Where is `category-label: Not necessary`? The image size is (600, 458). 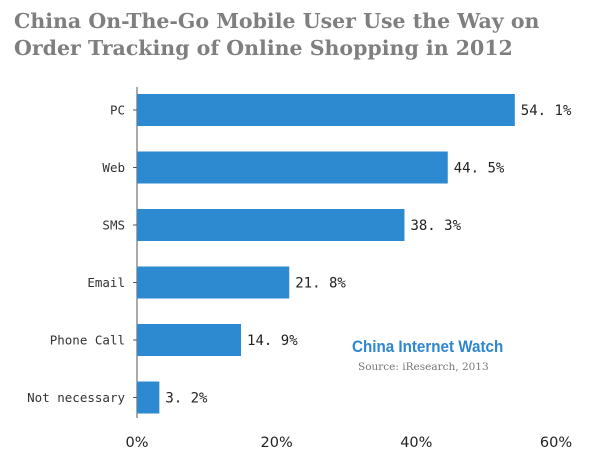
category-label: Not necessary is located at coordinates (76, 397).